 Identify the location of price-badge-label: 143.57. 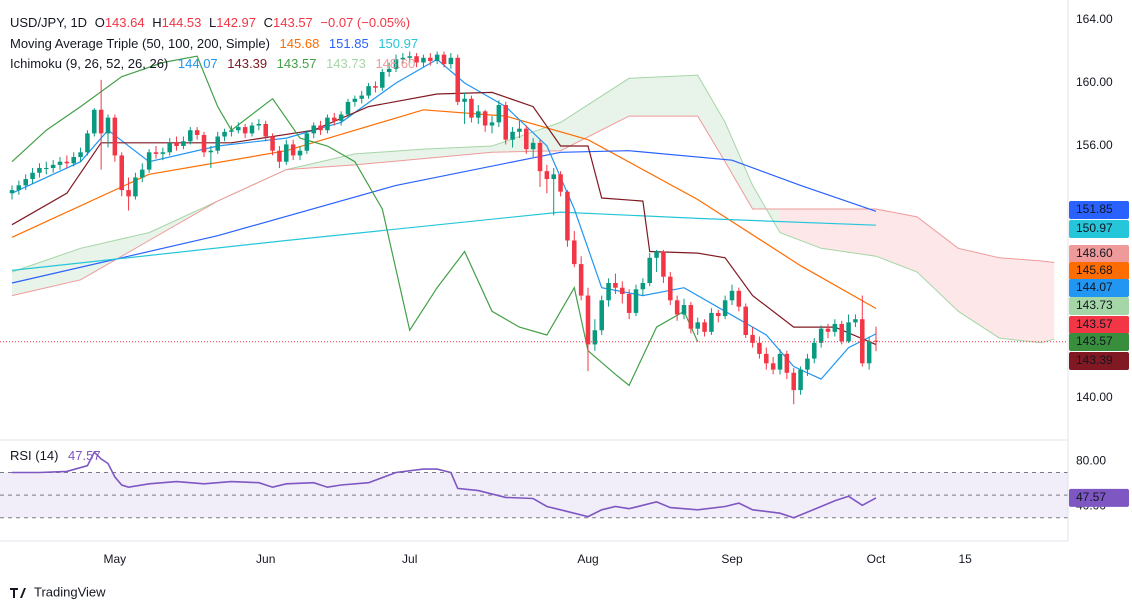
(1094, 324).